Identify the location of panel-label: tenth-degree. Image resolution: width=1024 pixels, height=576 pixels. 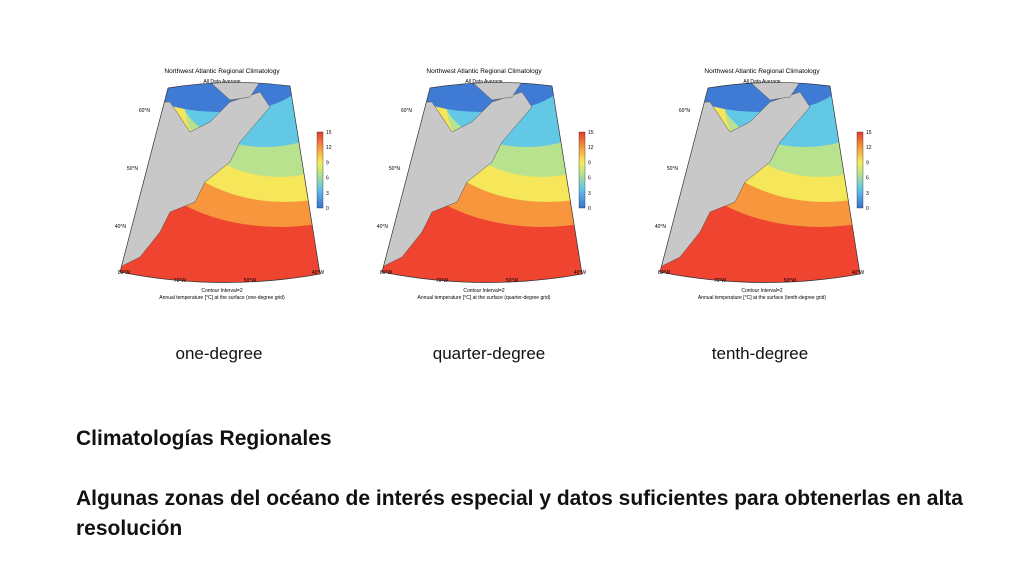
(760, 353).